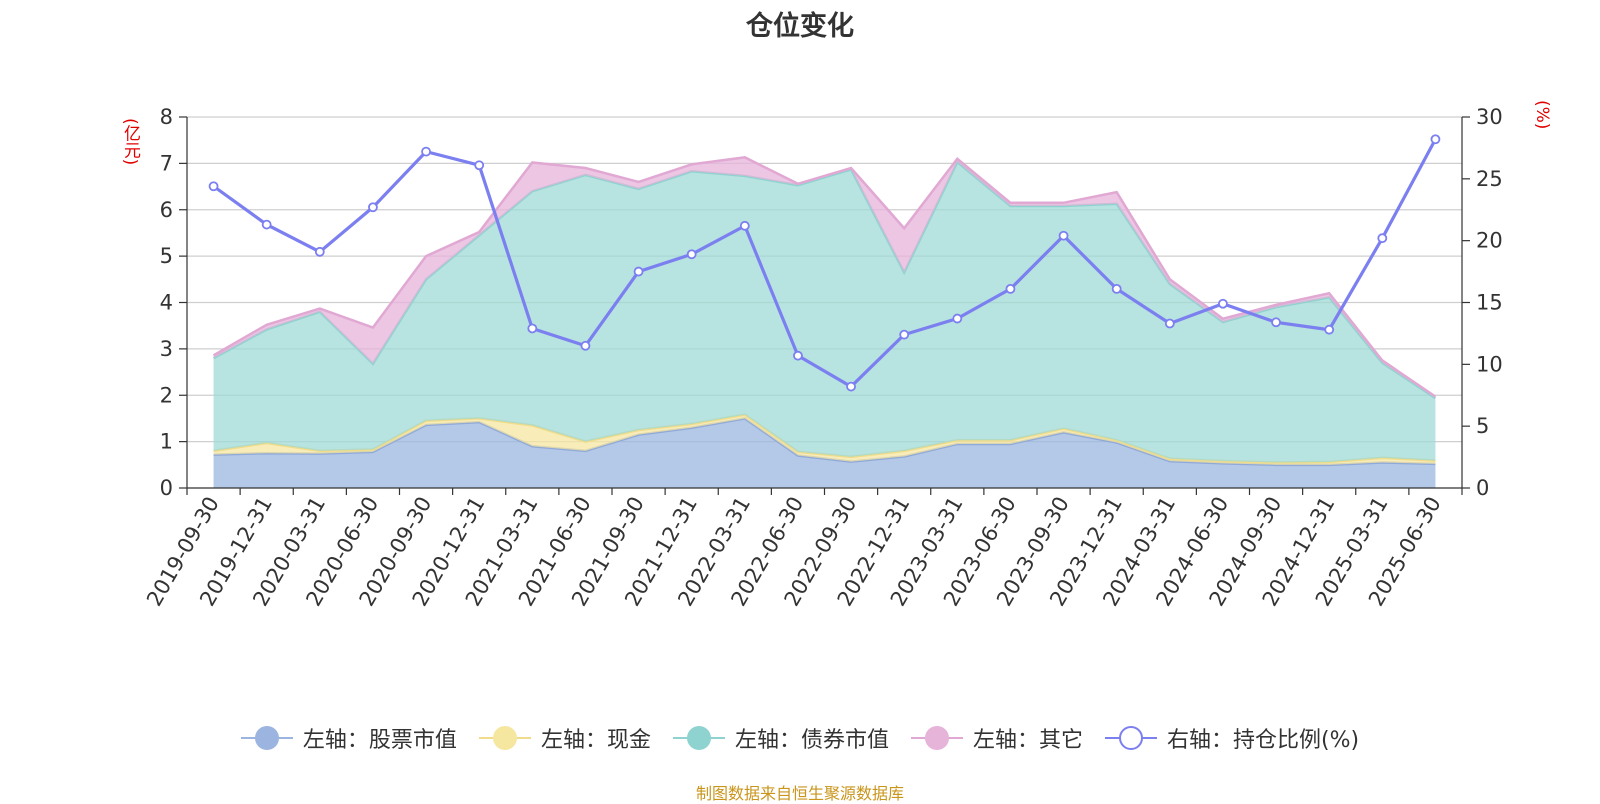 Image resolution: width=1600 pixels, height=804 pixels. I want to click on right-tick-label: 30, so click(1489, 117).